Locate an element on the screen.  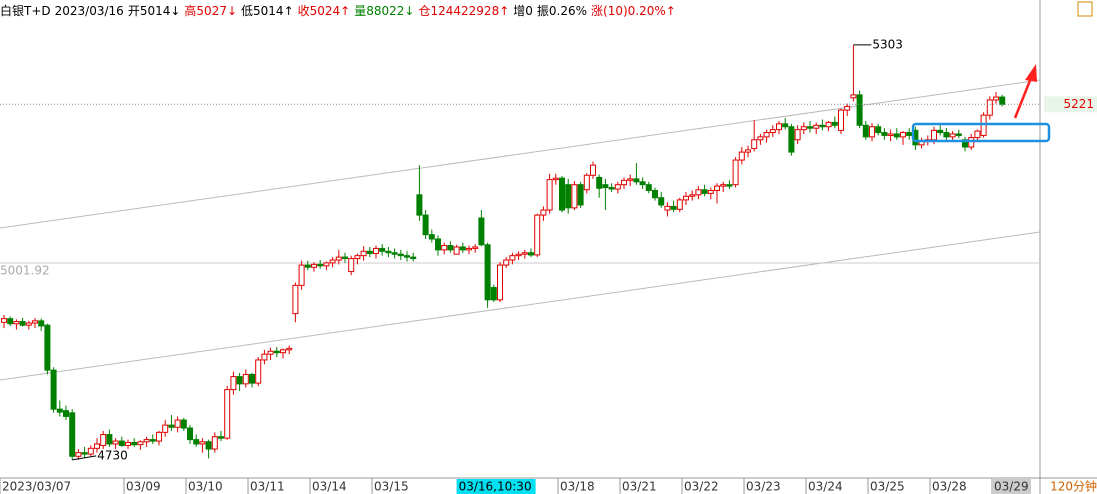
cursor-label: 03/16,10:30 is located at coordinates (495, 487).